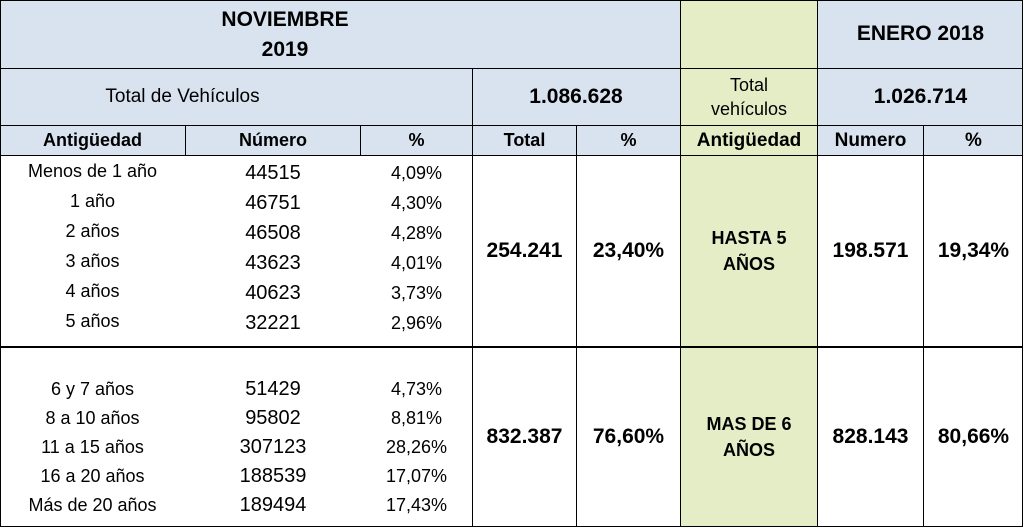  Describe the element at coordinates (416, 322) in the screenshot. I see `row-pct: 2,96%` at that location.